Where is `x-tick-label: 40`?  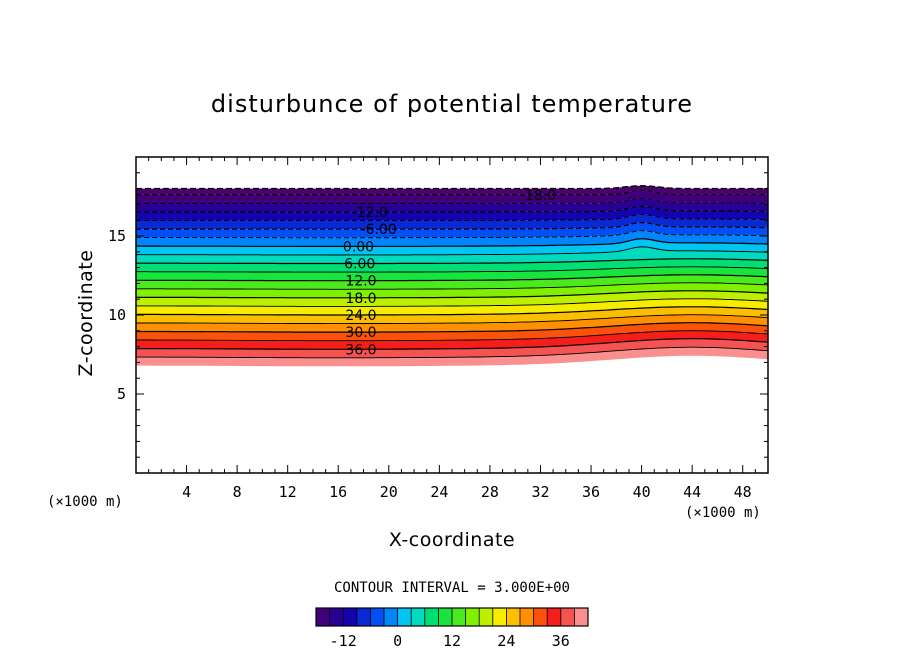
x-tick-label: 40 is located at coordinates (642, 492).